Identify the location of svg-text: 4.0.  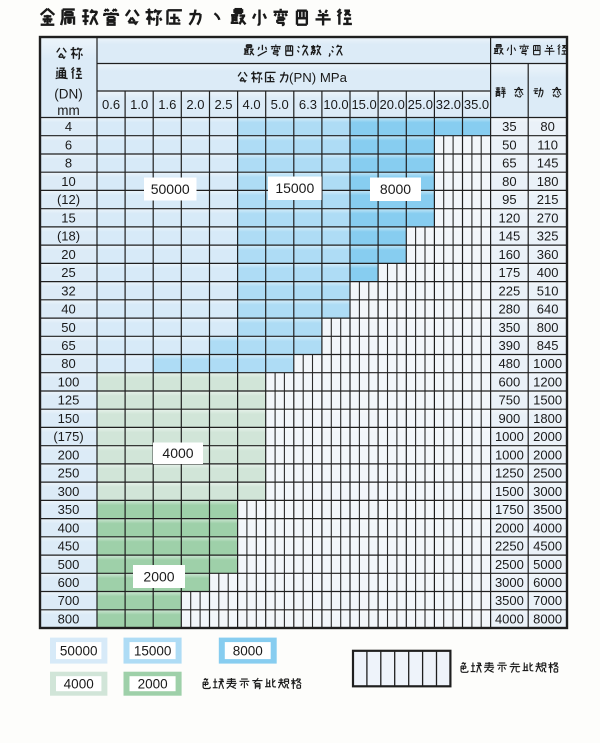
(252, 104).